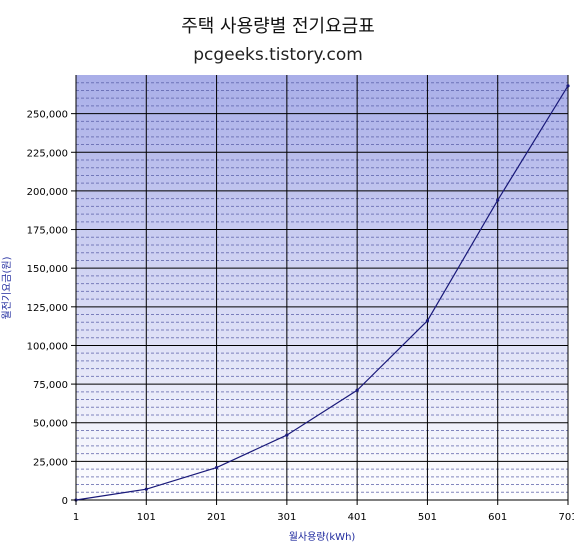  What do you see at coordinates (47, 269) in the screenshot?
I see `y-tick-label: 150,000` at bounding box center [47, 269].